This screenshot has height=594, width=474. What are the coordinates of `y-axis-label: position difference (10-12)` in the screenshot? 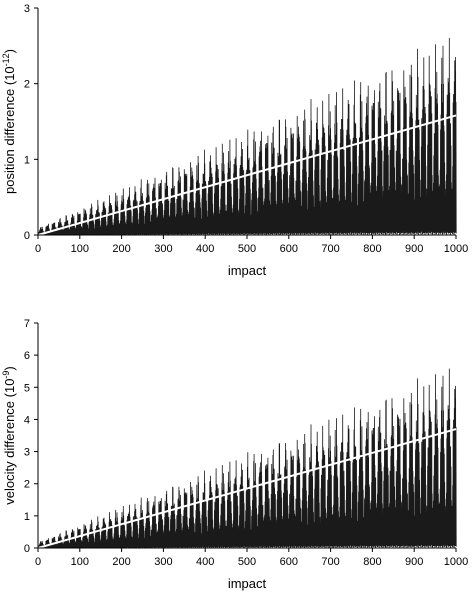 It's located at (9, 121).